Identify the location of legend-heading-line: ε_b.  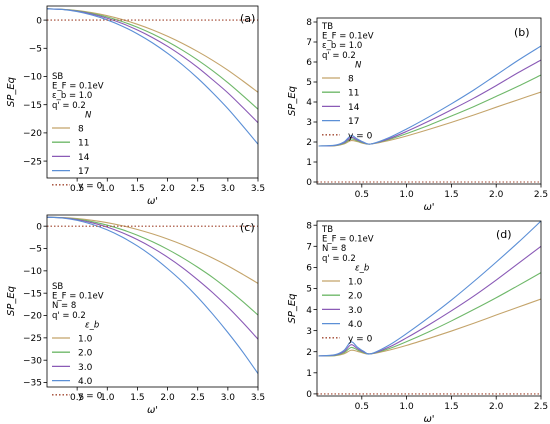
(92, 325).